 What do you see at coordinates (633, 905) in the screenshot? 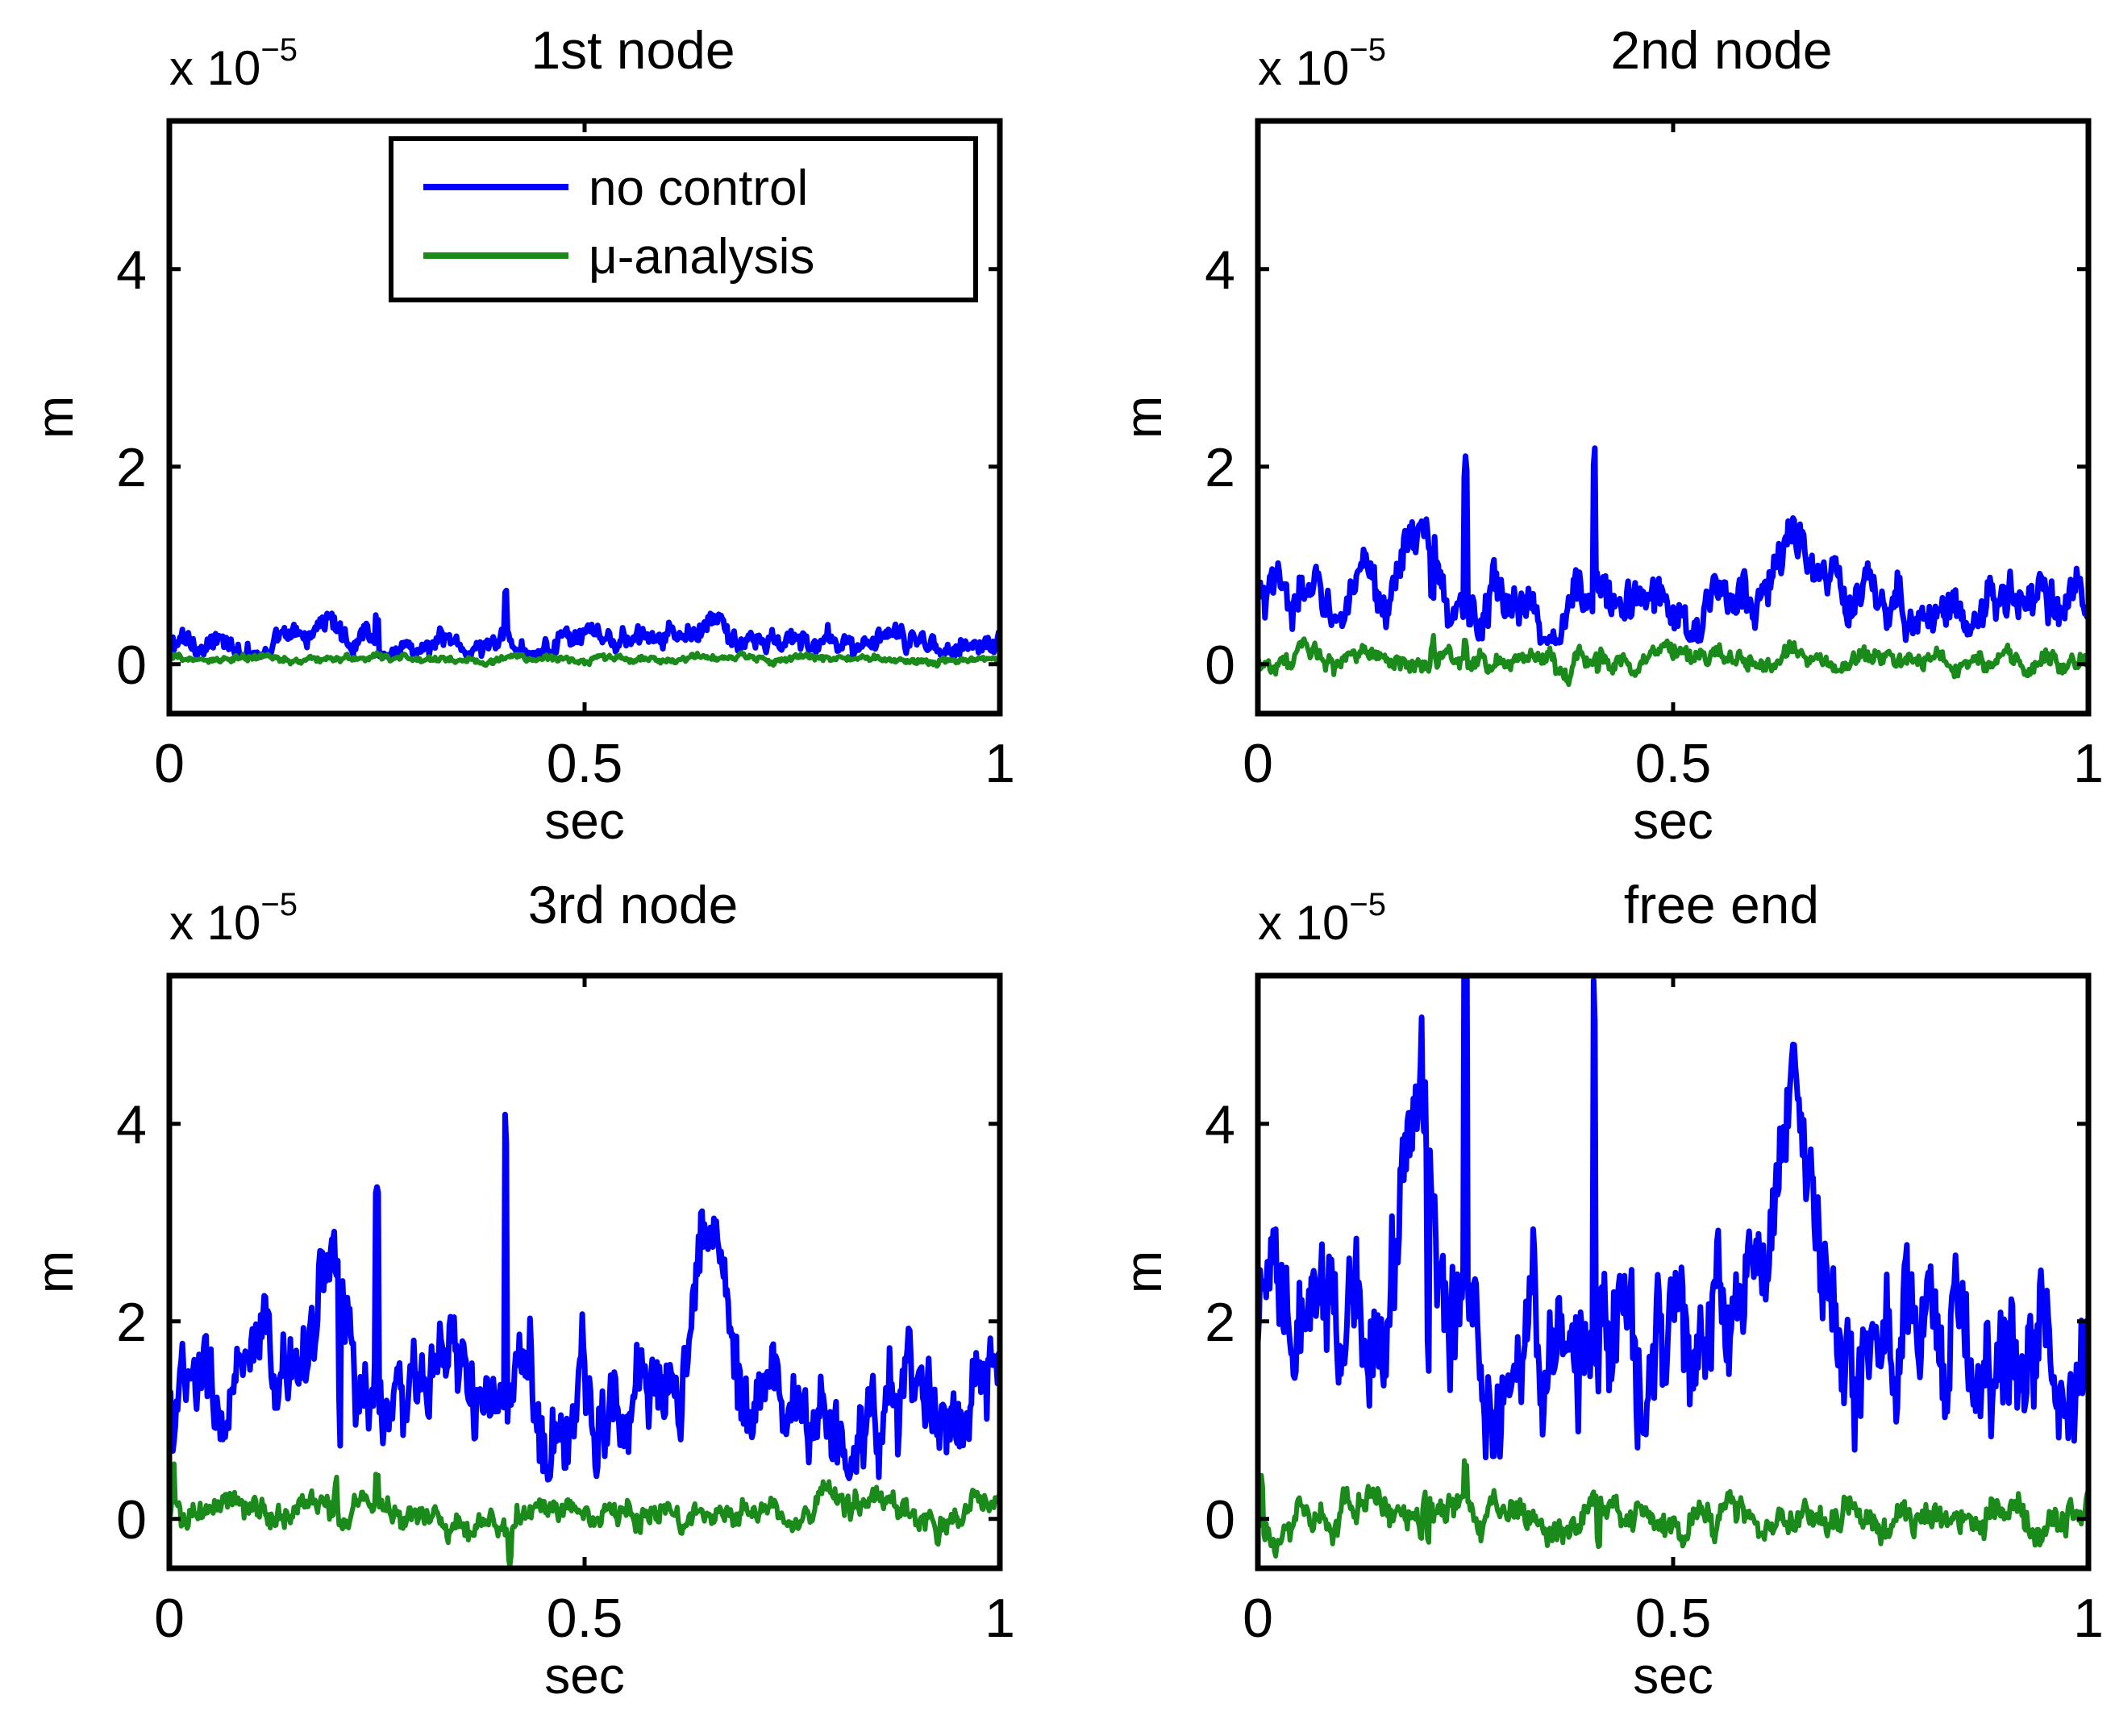
I see `subplot-title: 3rd node` at bounding box center [633, 905].